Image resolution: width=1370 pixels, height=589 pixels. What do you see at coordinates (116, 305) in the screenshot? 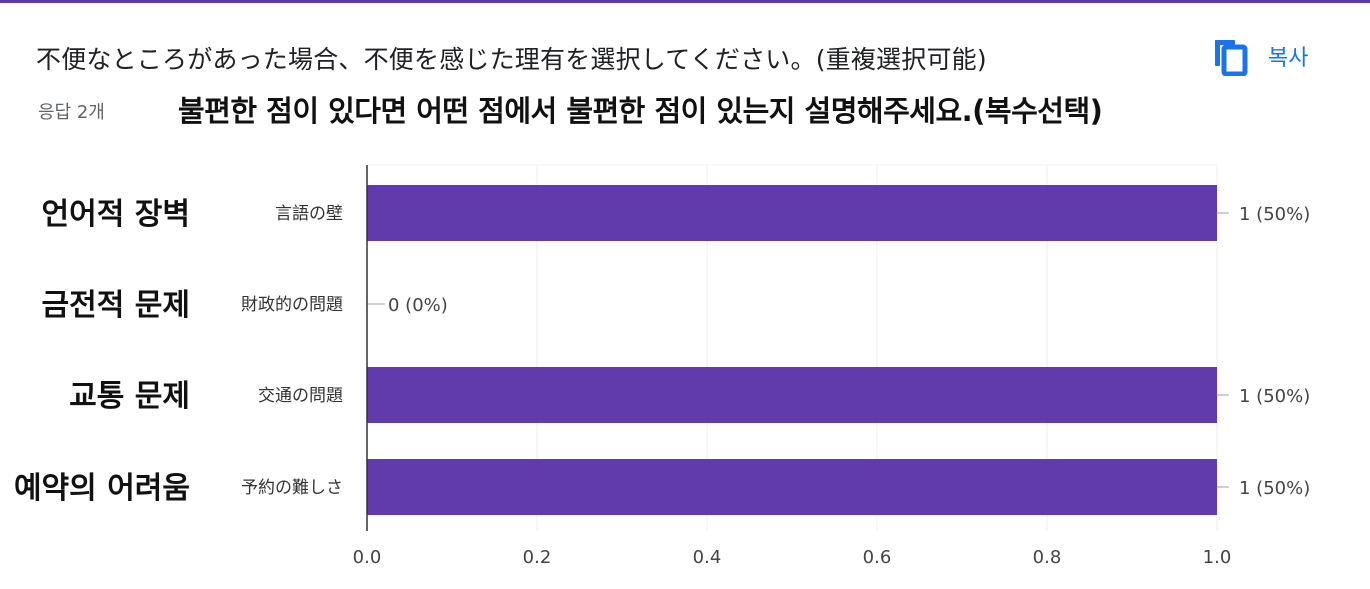
I see `category-label-korean: 금전적 문제` at bounding box center [116, 305].